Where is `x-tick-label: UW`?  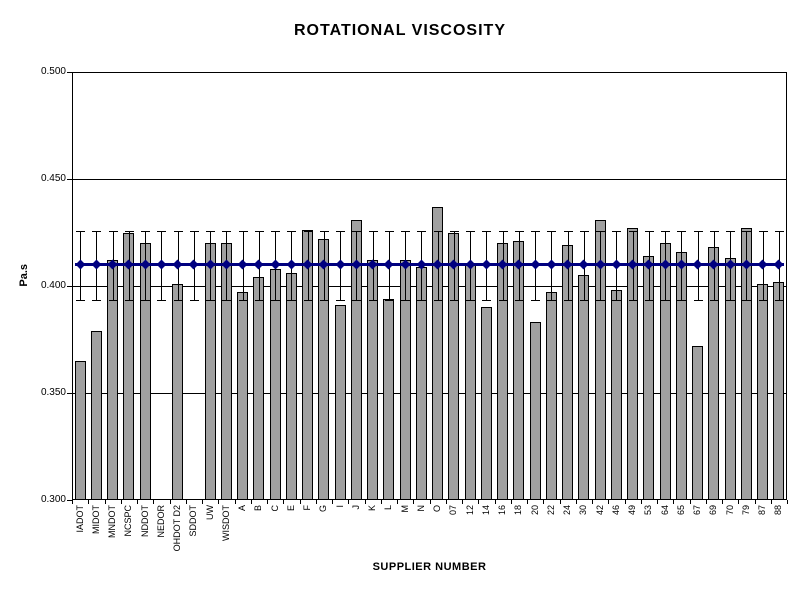 x-tick-label: UW is located at coordinates (210, 512).